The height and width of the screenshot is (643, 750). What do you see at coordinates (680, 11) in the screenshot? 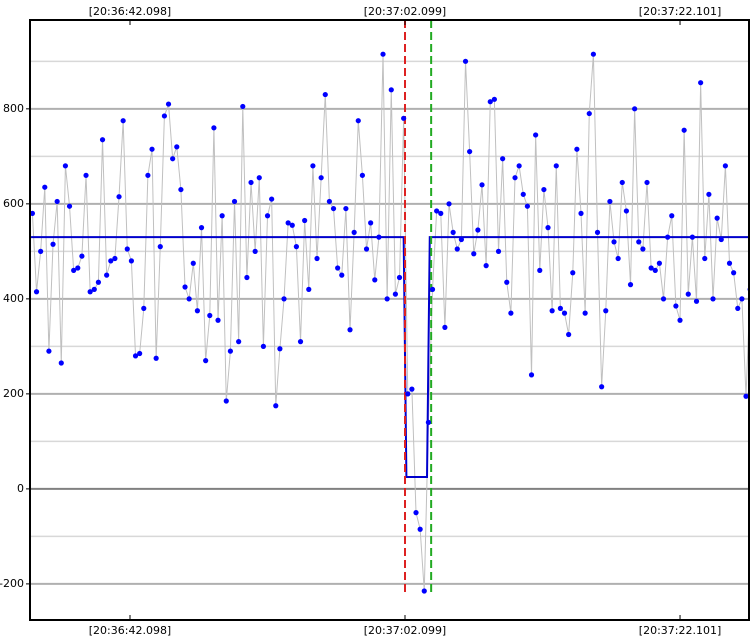
I see `x-tick-label-top: [20:37:22.101]` at bounding box center [680, 11].